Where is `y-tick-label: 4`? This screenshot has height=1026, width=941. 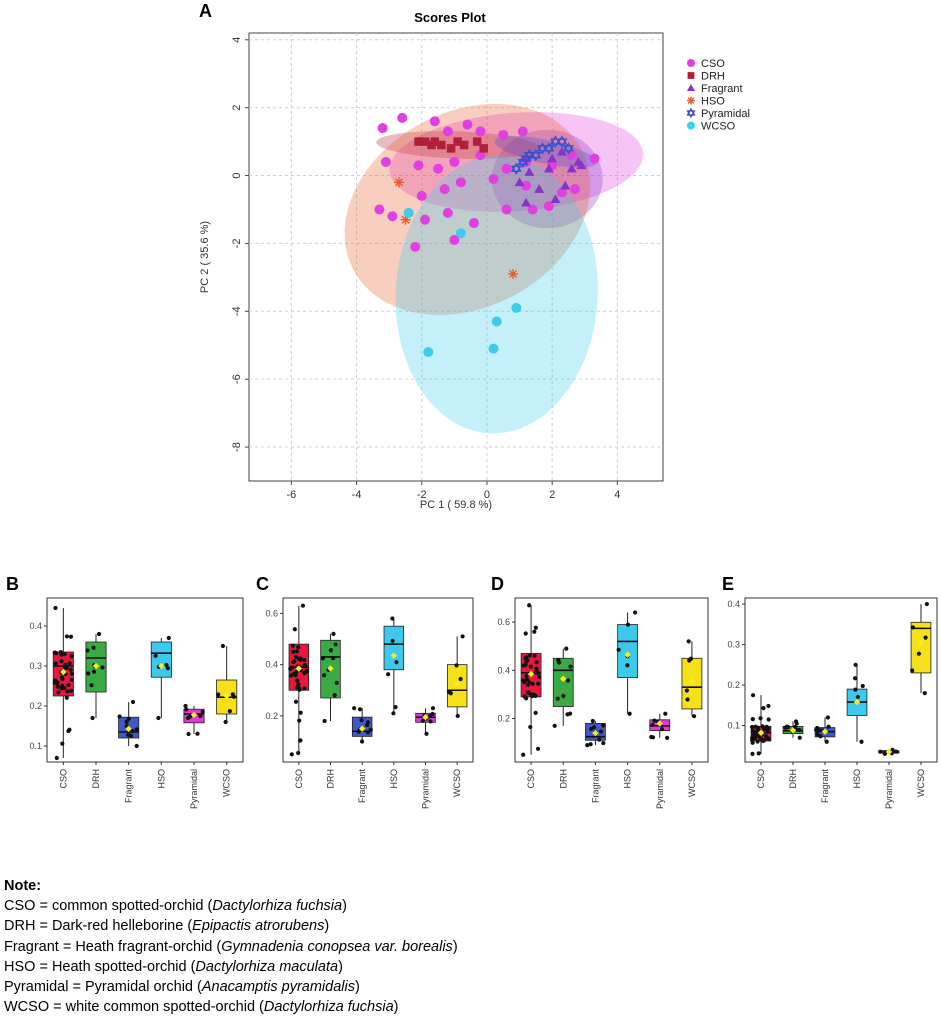 y-tick-label: 4 is located at coordinates (237, 40).